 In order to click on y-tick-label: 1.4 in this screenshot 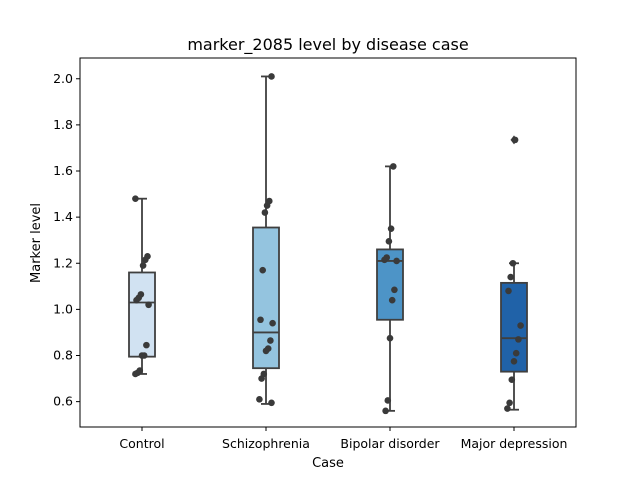, I will do `click(63, 216)`.